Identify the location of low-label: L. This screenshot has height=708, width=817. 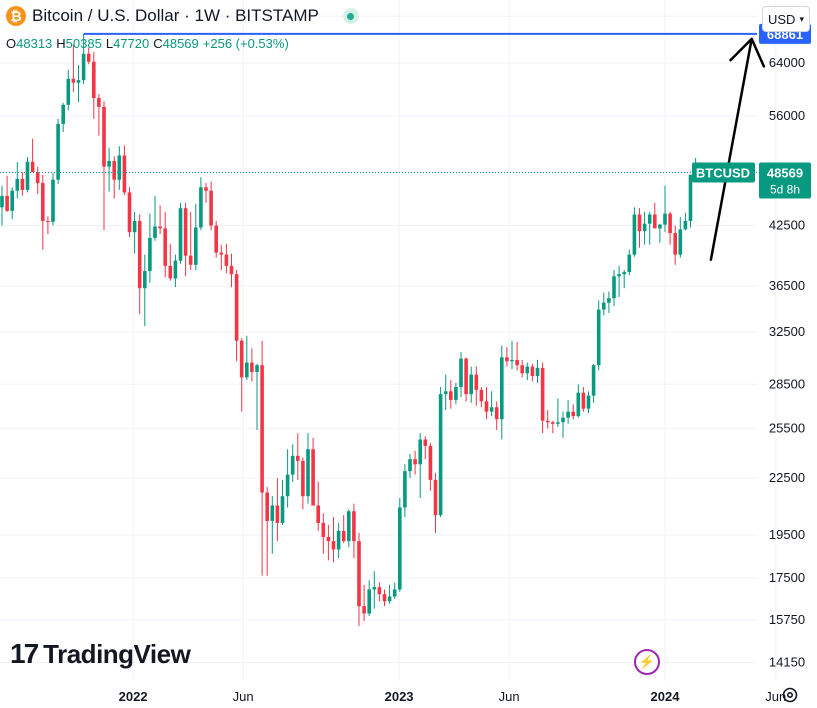
(109, 43).